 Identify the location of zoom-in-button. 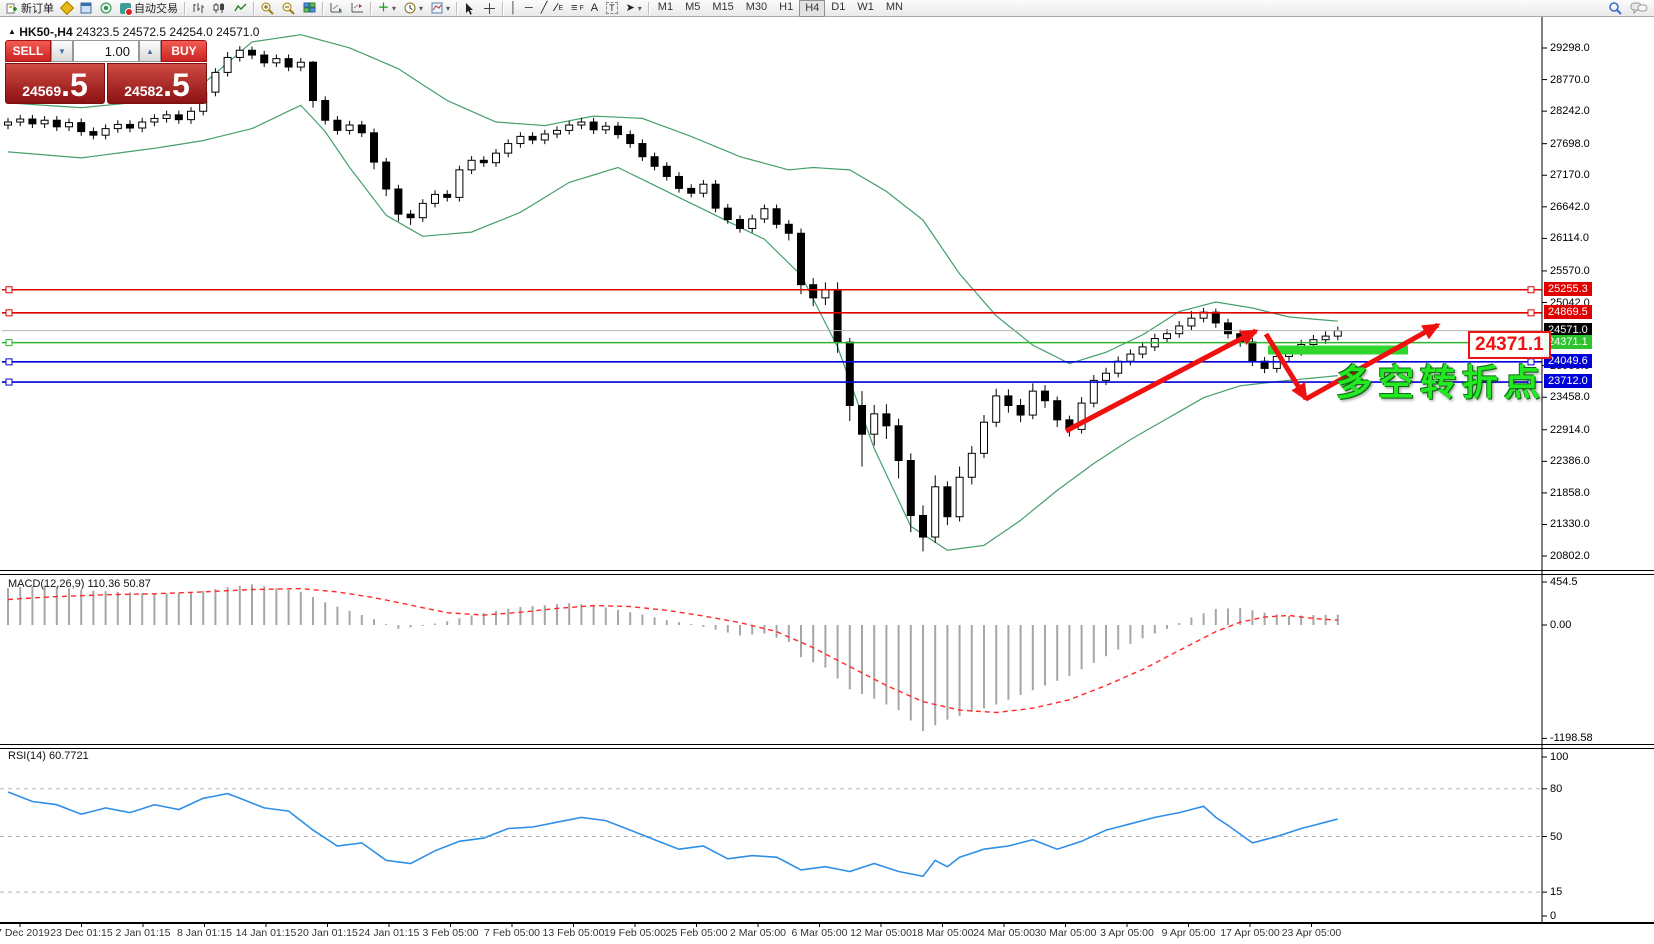
(267, 8).